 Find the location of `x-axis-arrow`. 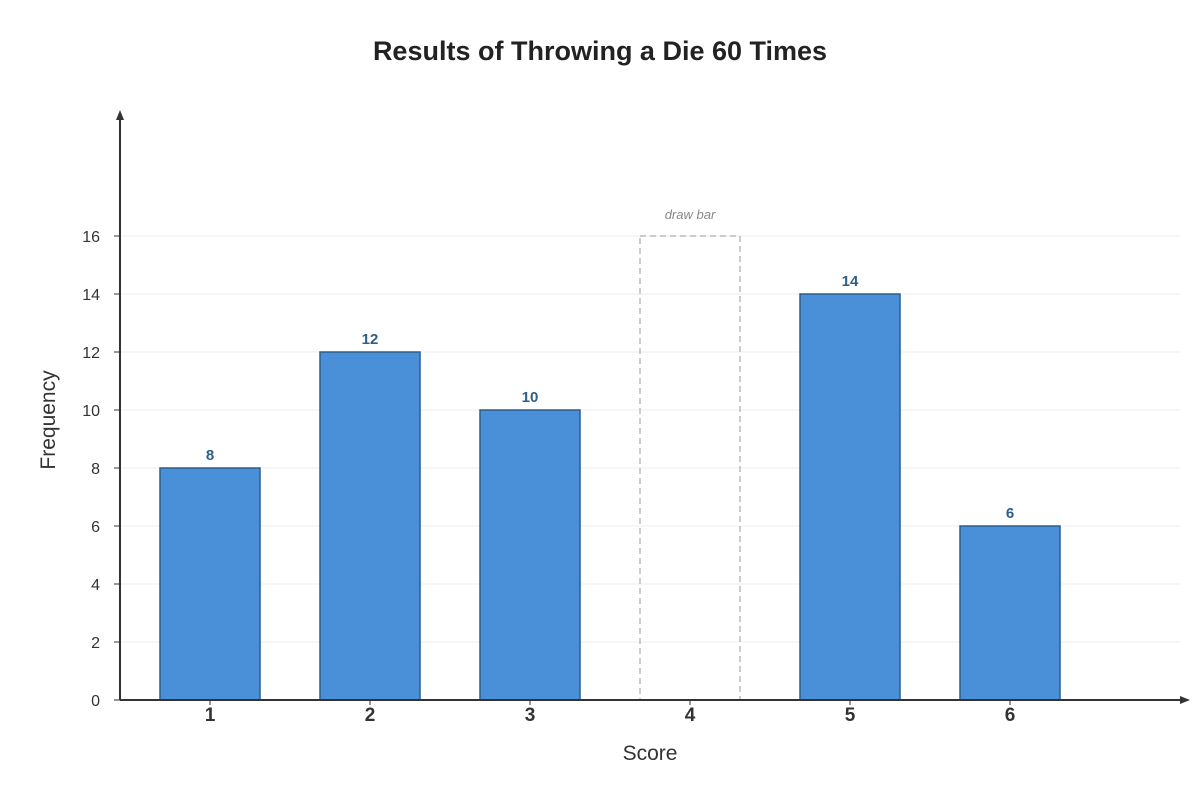

x-axis-arrow is located at coordinates (1185, 700).